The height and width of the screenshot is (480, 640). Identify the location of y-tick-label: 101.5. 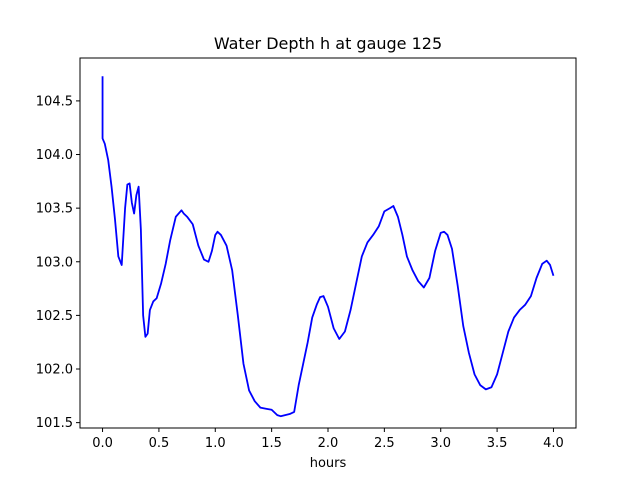
(54, 423).